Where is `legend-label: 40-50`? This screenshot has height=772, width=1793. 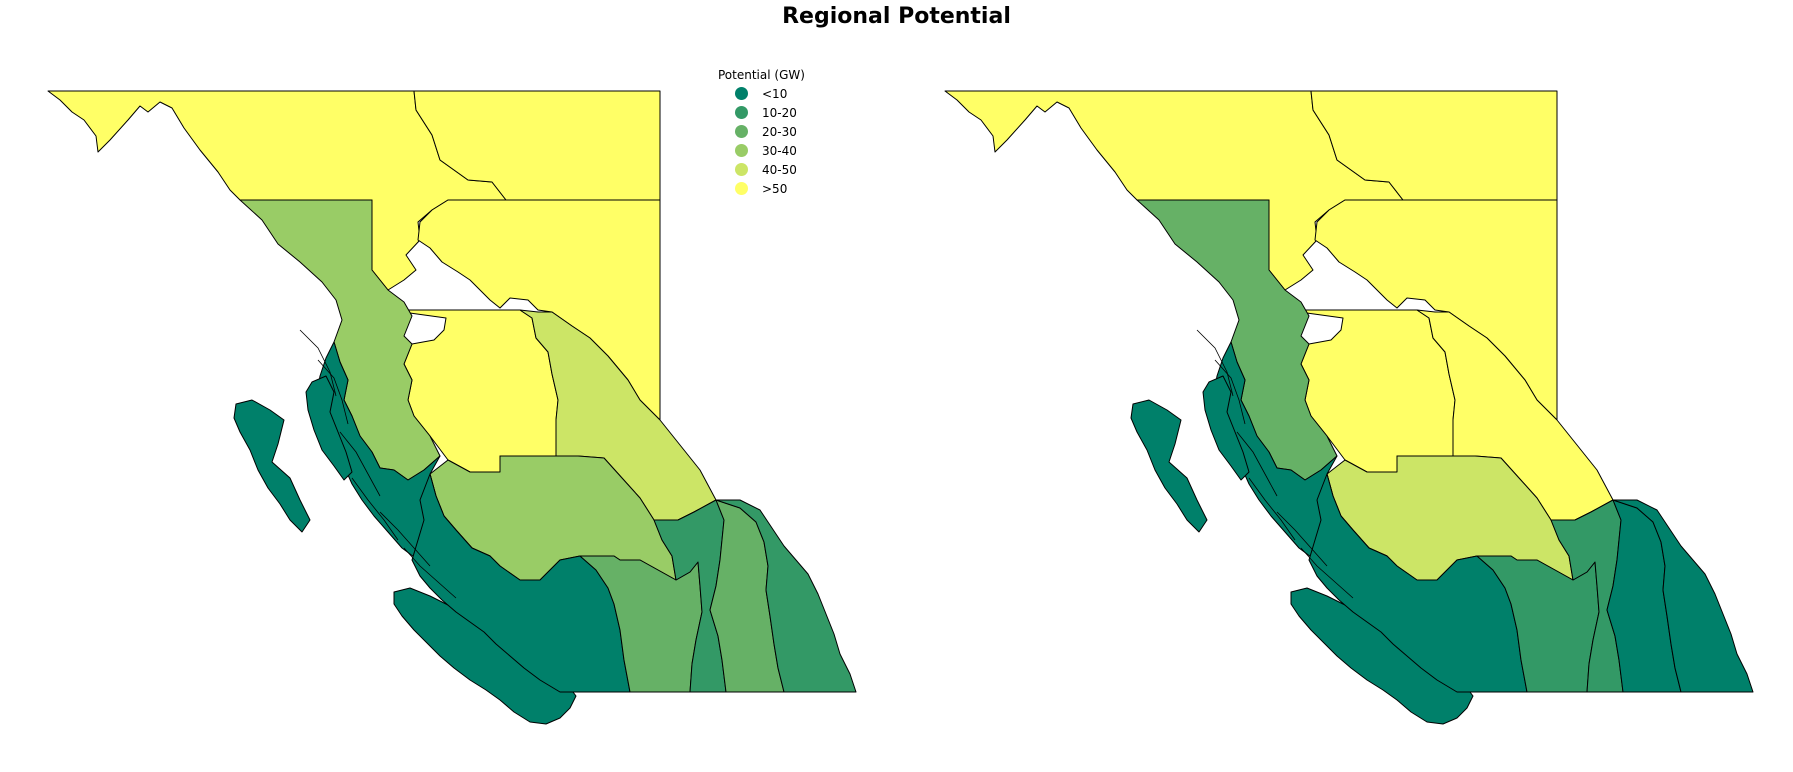 legend-label: 40-50 is located at coordinates (779, 169).